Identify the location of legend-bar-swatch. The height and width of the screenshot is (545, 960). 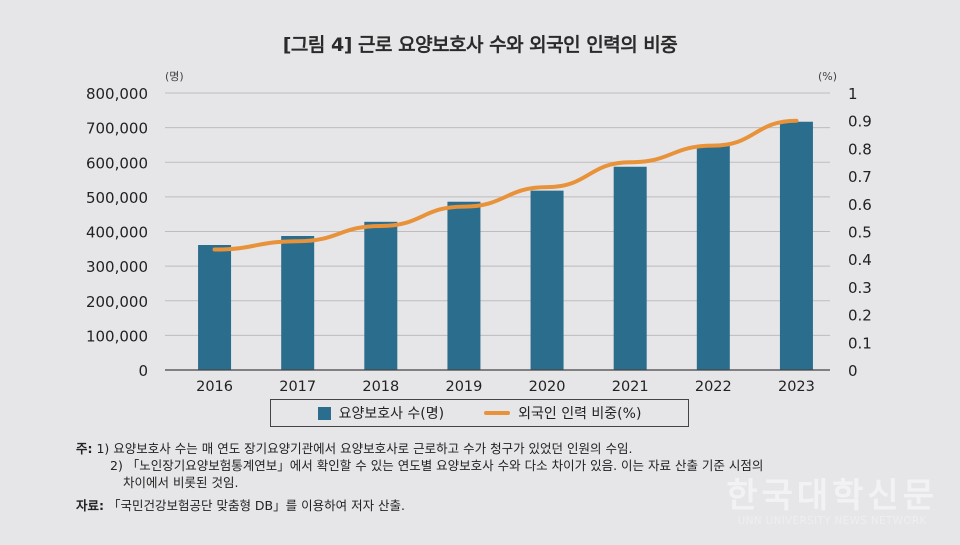
(324, 413).